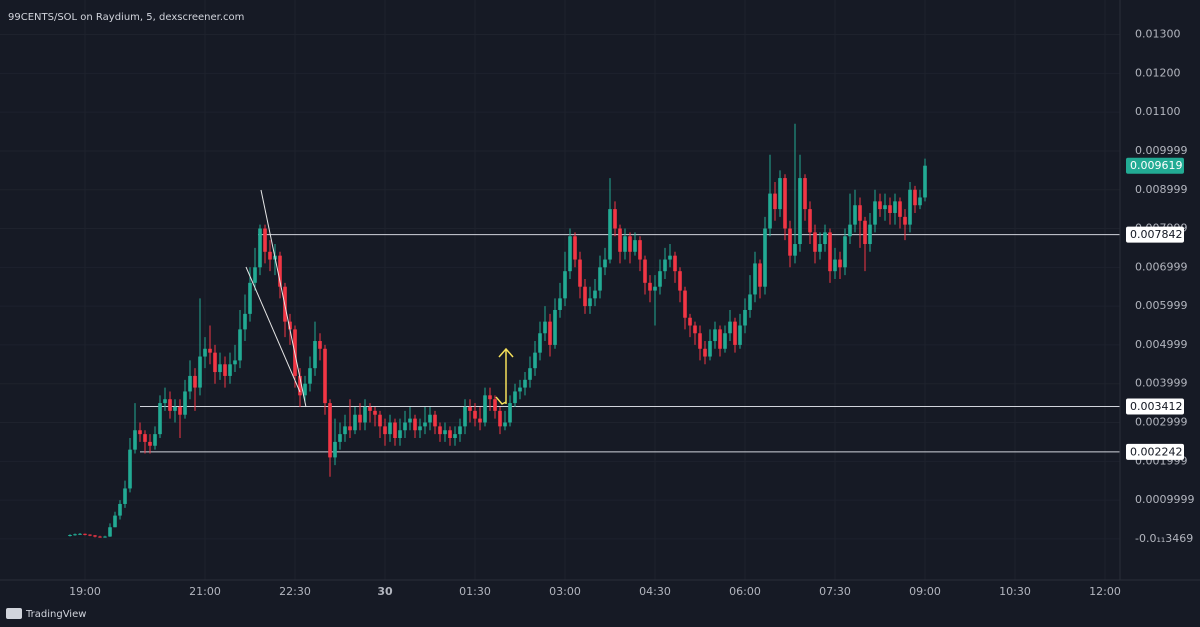 The width and height of the screenshot is (1200, 627). I want to click on y-tick-label: 0.006999, so click(1161, 266).